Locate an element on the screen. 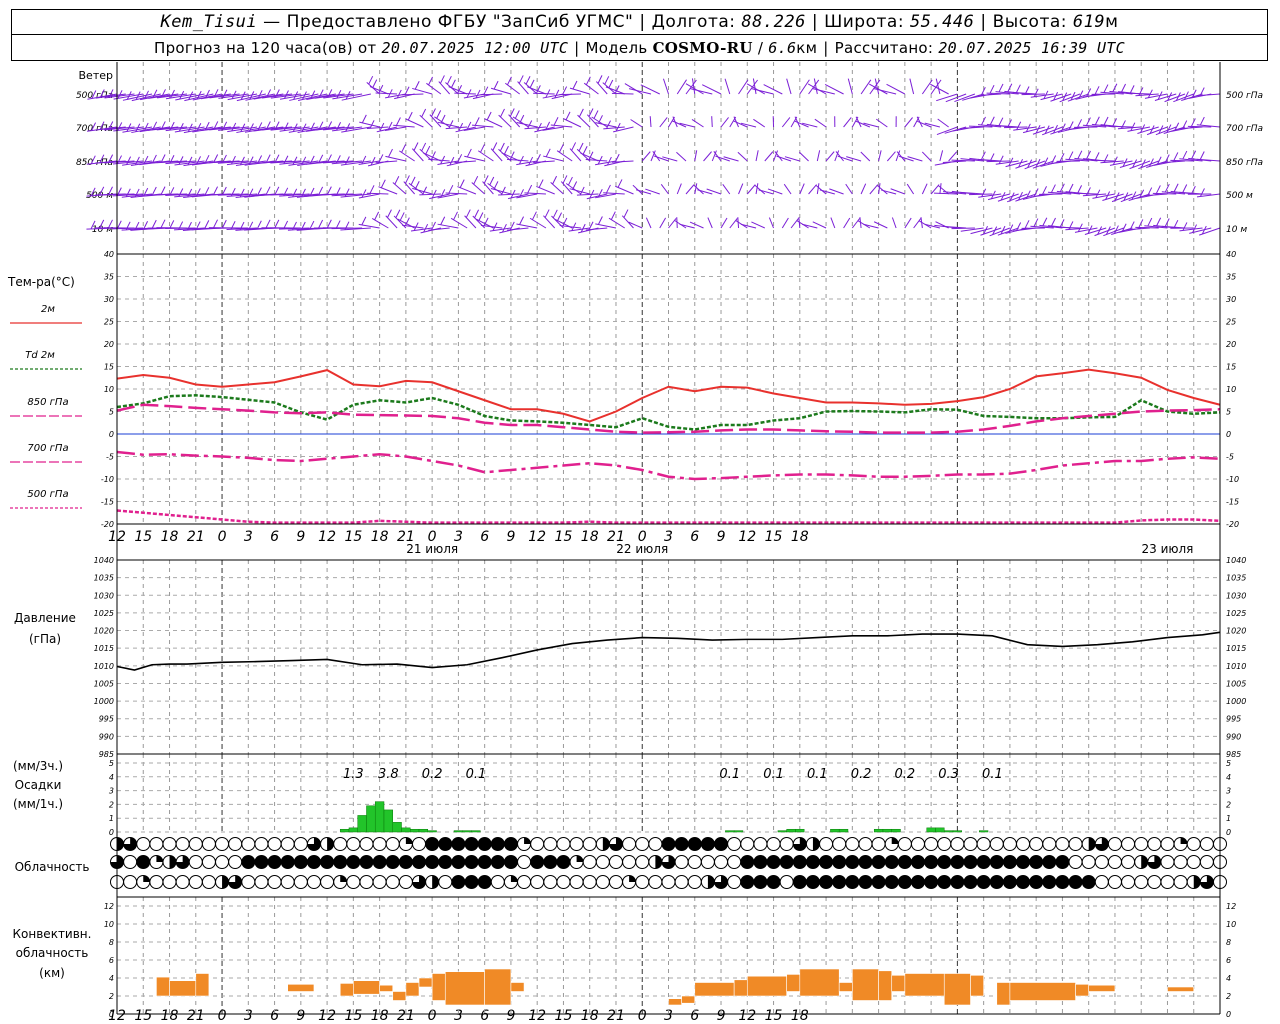 Image resolution: width=1280 pixels, height=1024 pixels. temp-tick-label-left: 0 is located at coordinates (111, 434).